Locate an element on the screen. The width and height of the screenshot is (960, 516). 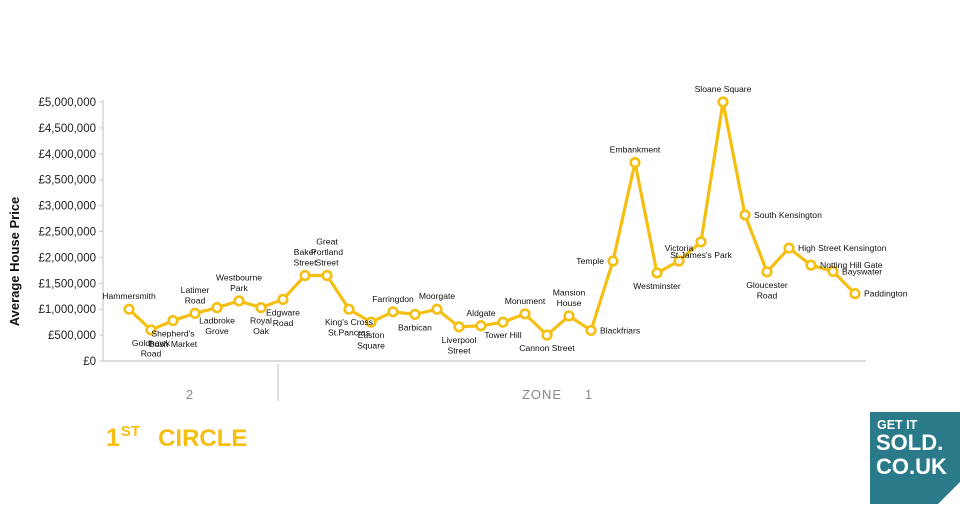
station-label: Westbourne Park is located at coordinates (239, 282).